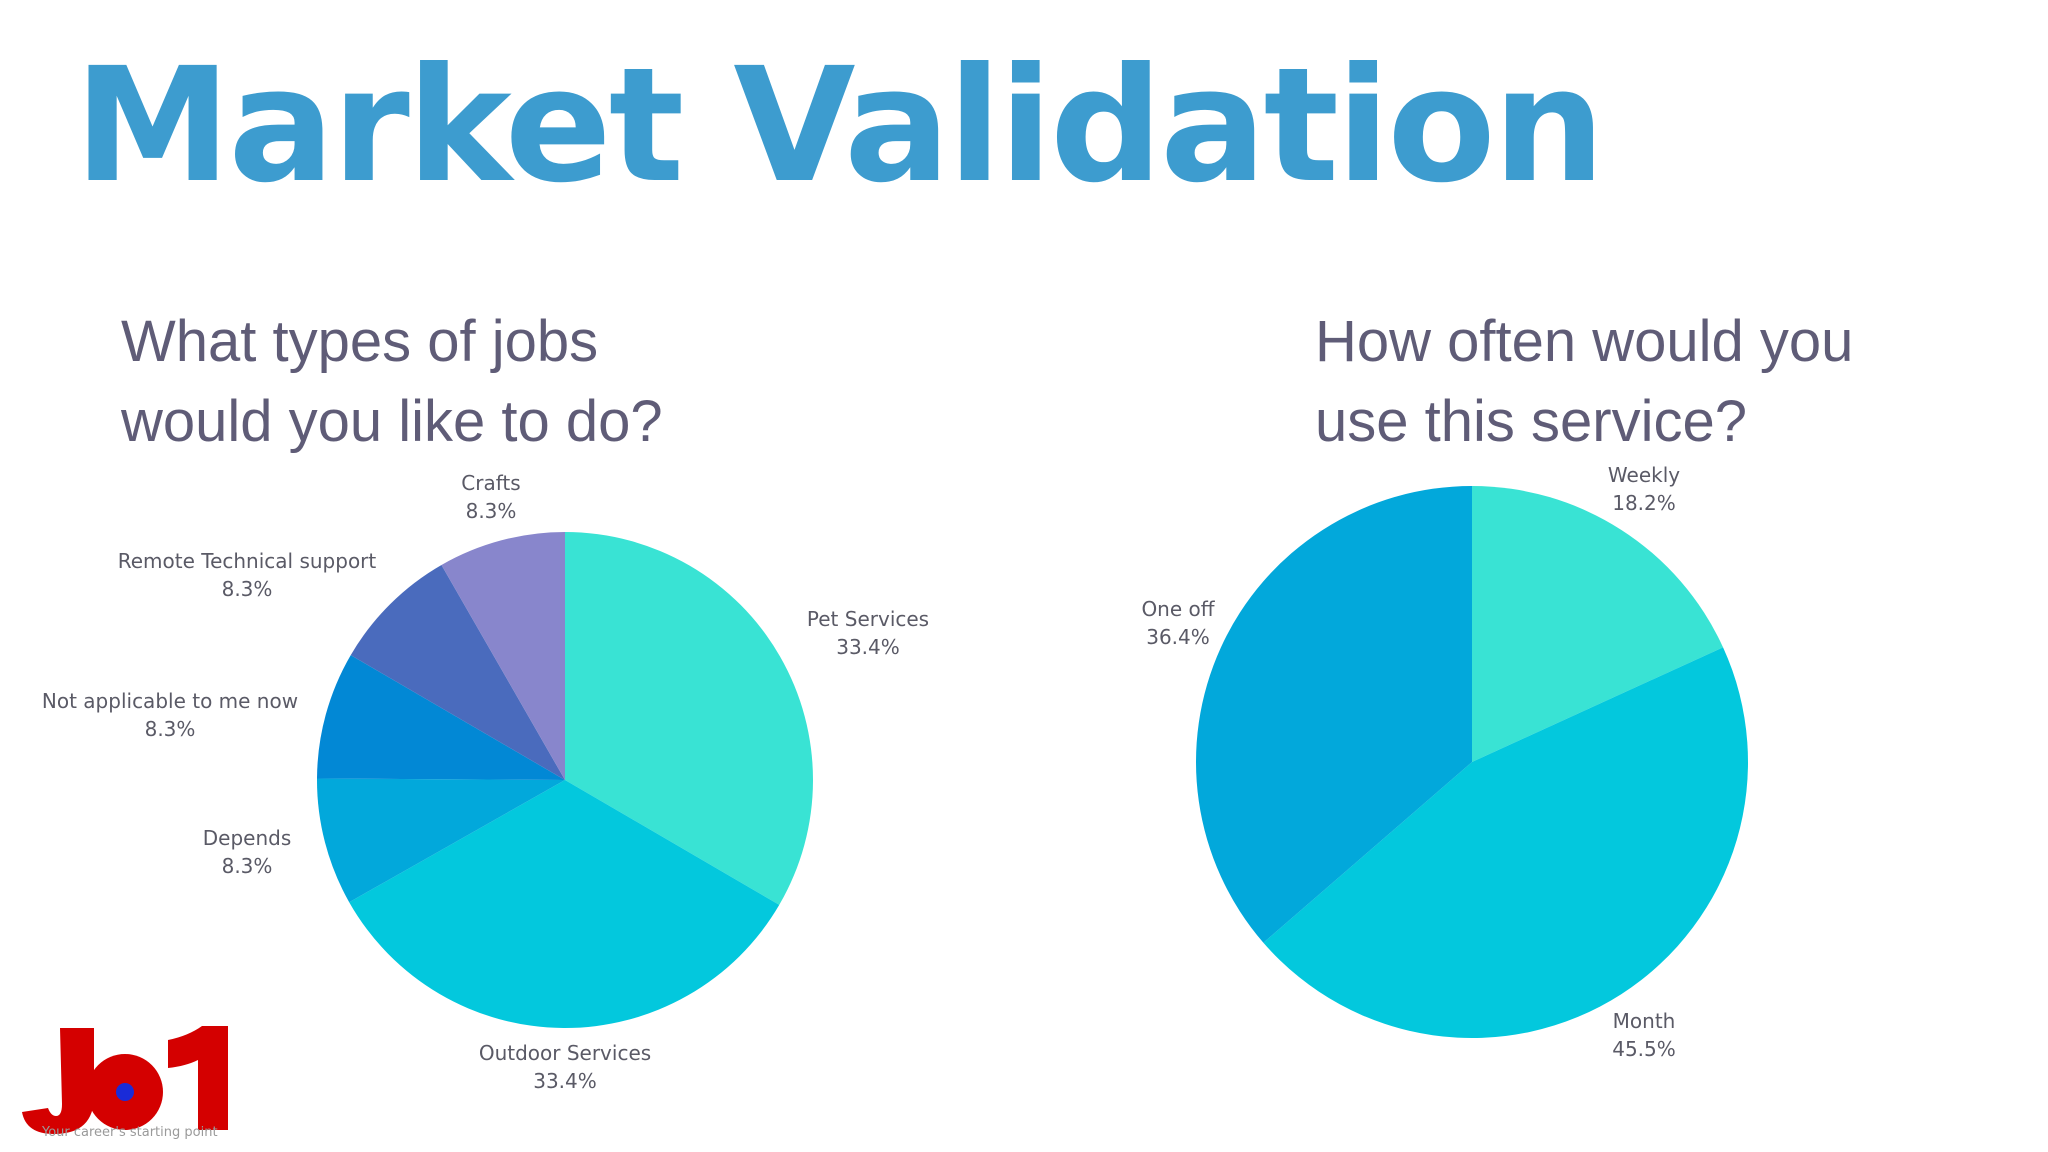 This screenshot has height=1152, width=2048. What do you see at coordinates (839, 126) in the screenshot?
I see `slide-title: Market Validation` at bounding box center [839, 126].